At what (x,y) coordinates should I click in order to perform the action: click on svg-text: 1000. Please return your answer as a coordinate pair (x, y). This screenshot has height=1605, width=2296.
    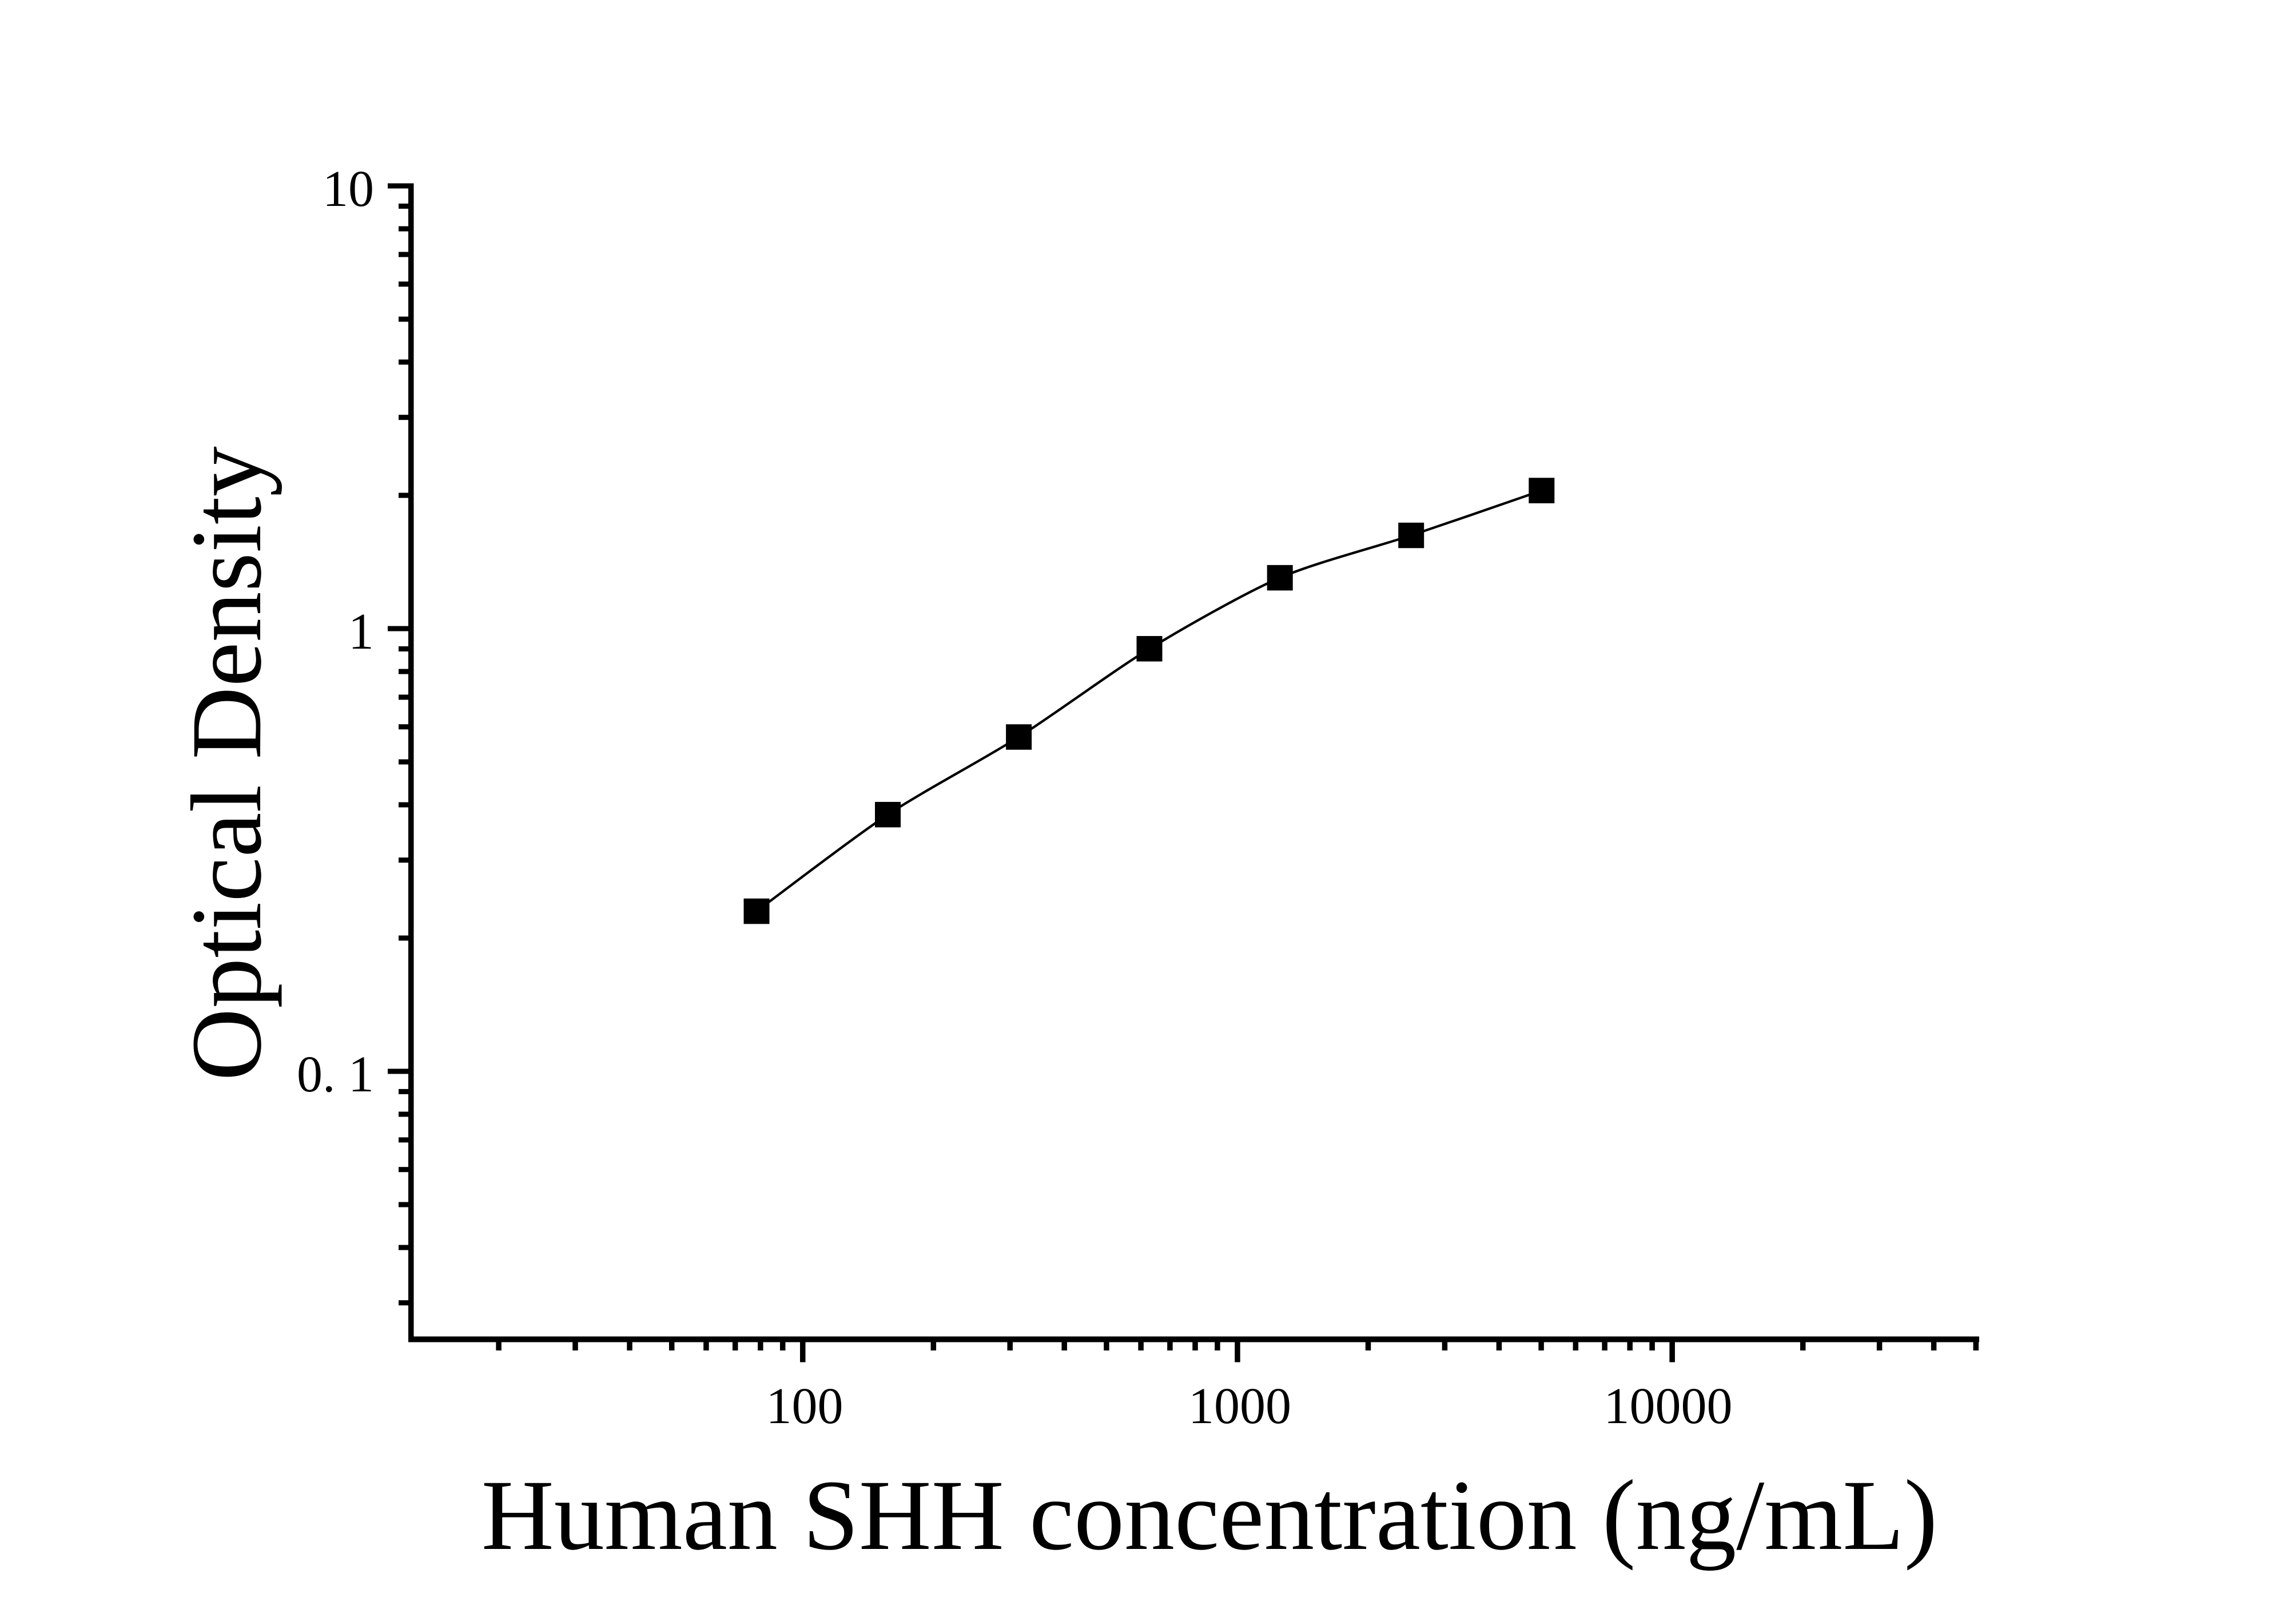
    Looking at the image, I should click on (1240, 1406).